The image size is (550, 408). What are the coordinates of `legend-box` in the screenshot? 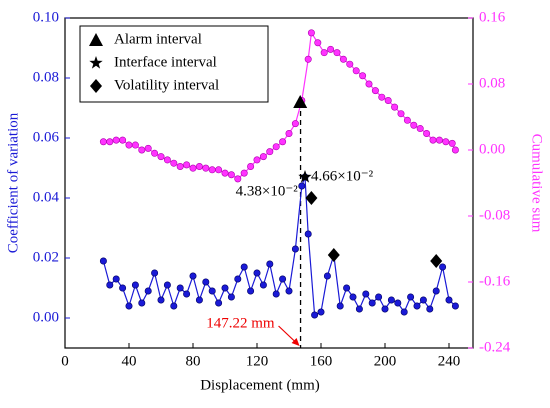 It's located at (174, 64).